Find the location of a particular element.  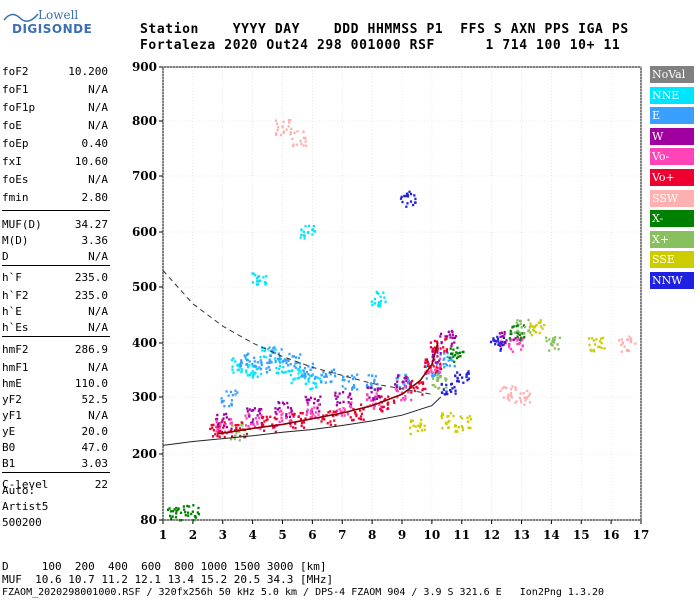

legend-item-x: X- is located at coordinates (672, 219).